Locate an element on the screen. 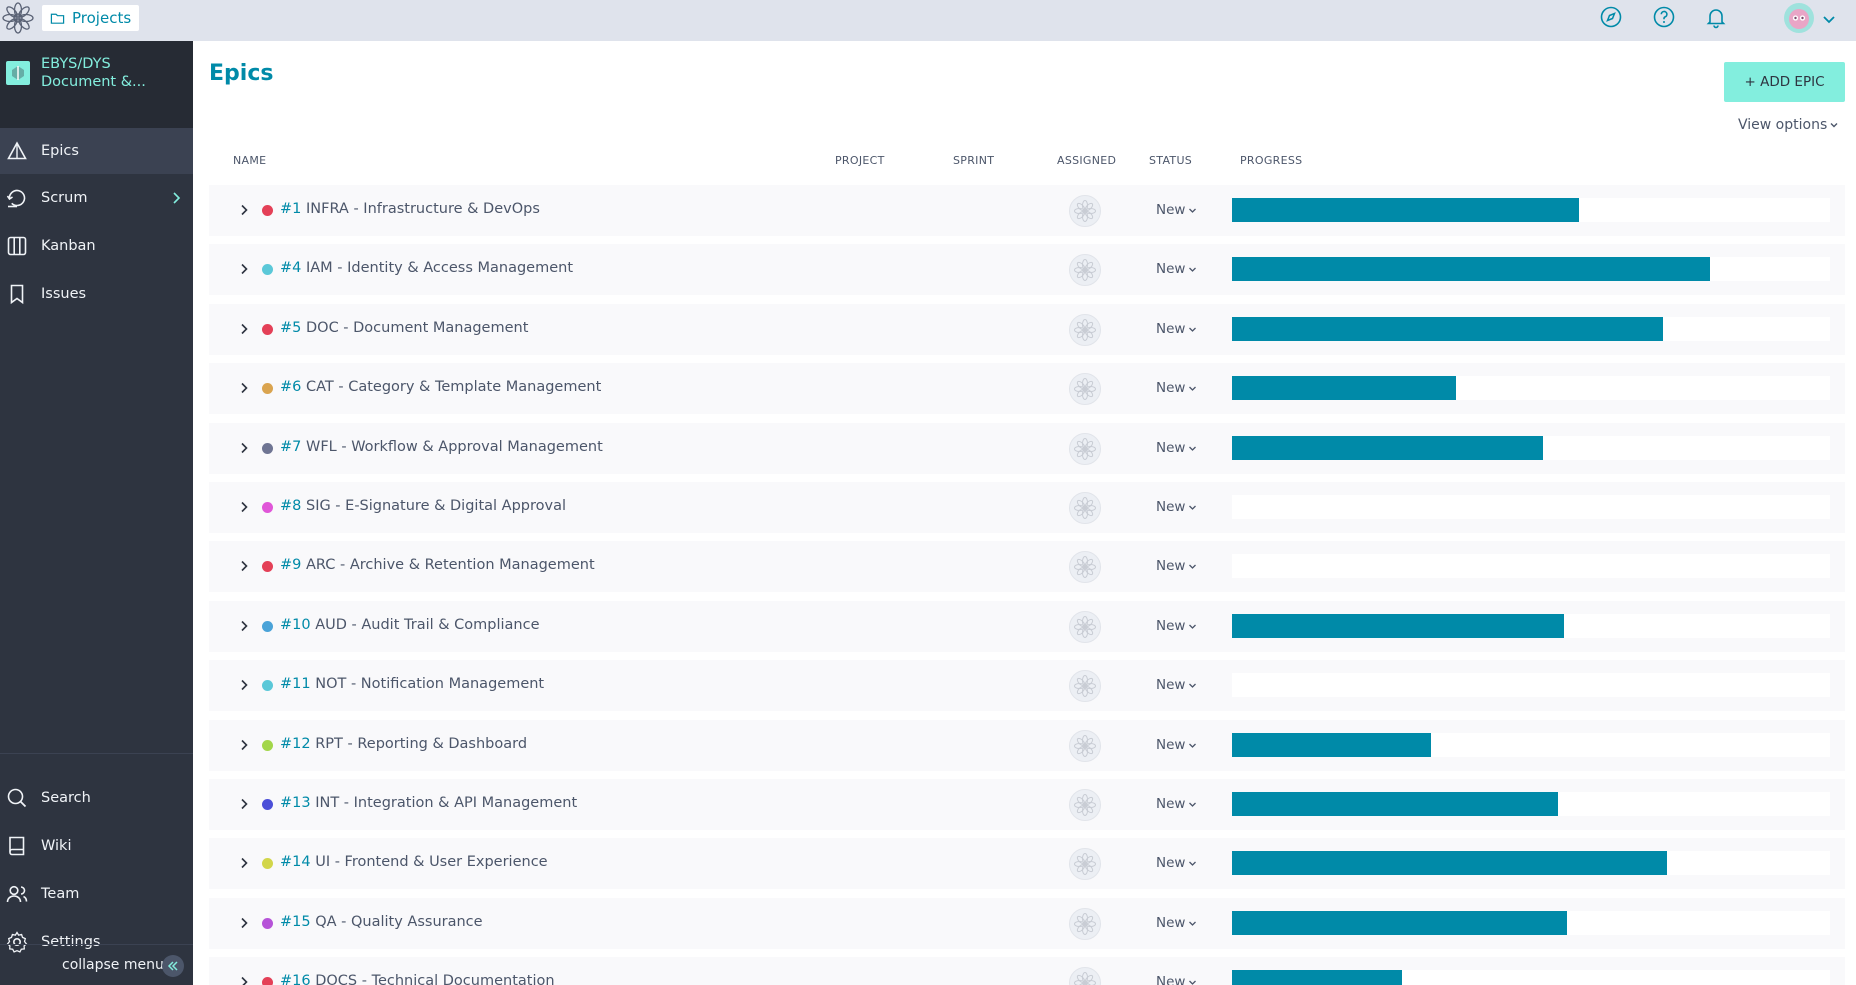  column-header-assigned: ASSIGNED is located at coordinates (1087, 160).